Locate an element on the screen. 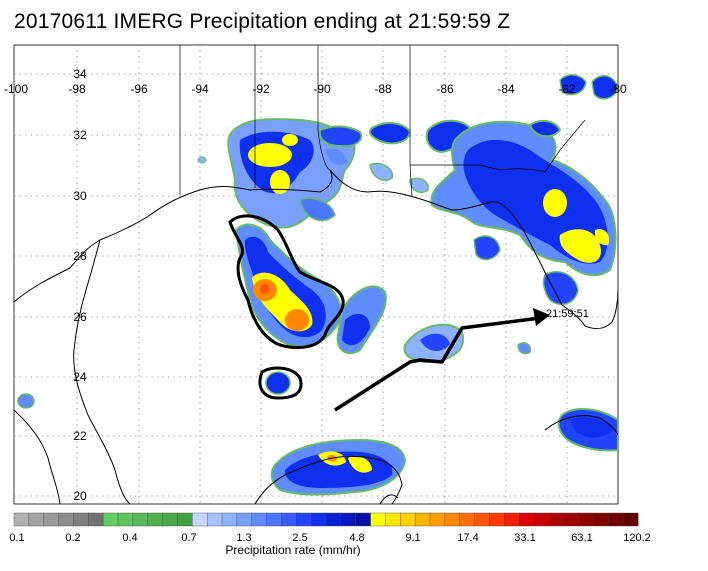  latitude-label: 32 is located at coordinates (80, 135).